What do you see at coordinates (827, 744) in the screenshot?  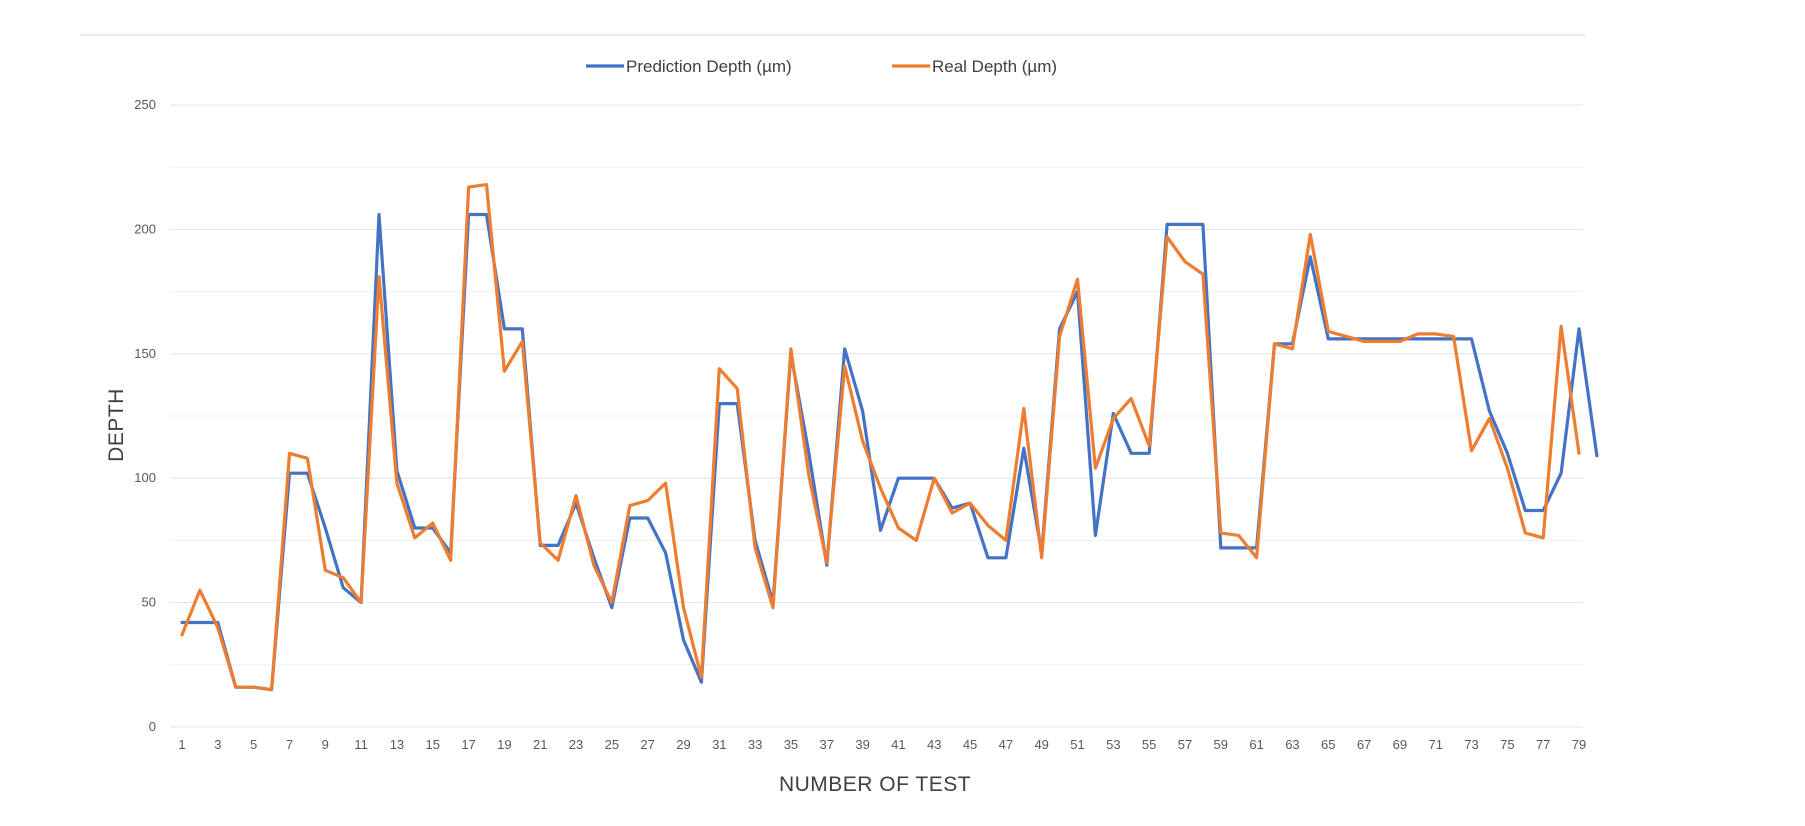 I see `x-tick-label: 37` at bounding box center [827, 744].